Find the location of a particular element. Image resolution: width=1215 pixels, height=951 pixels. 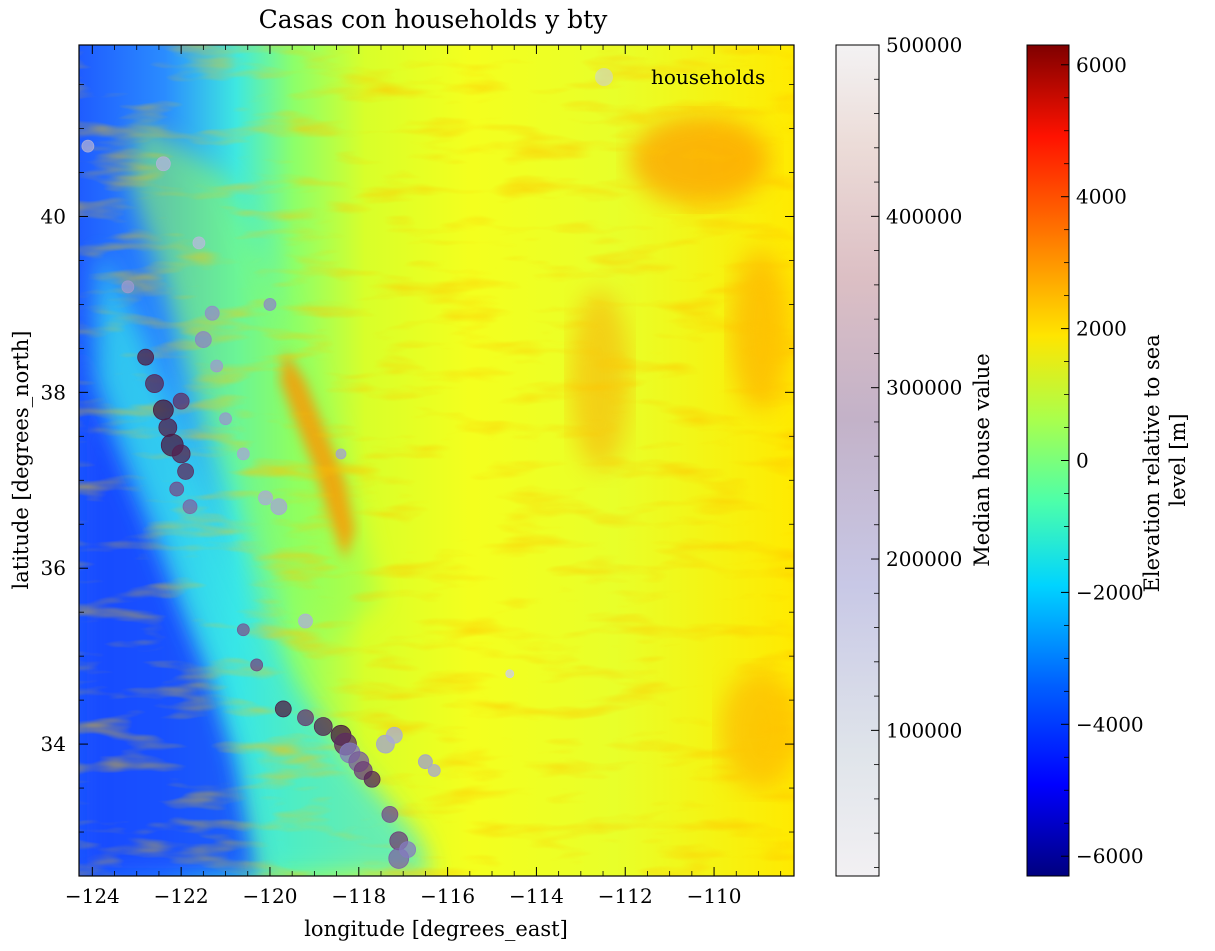

colorbar-tick-label: 100000 is located at coordinates (924, 730).